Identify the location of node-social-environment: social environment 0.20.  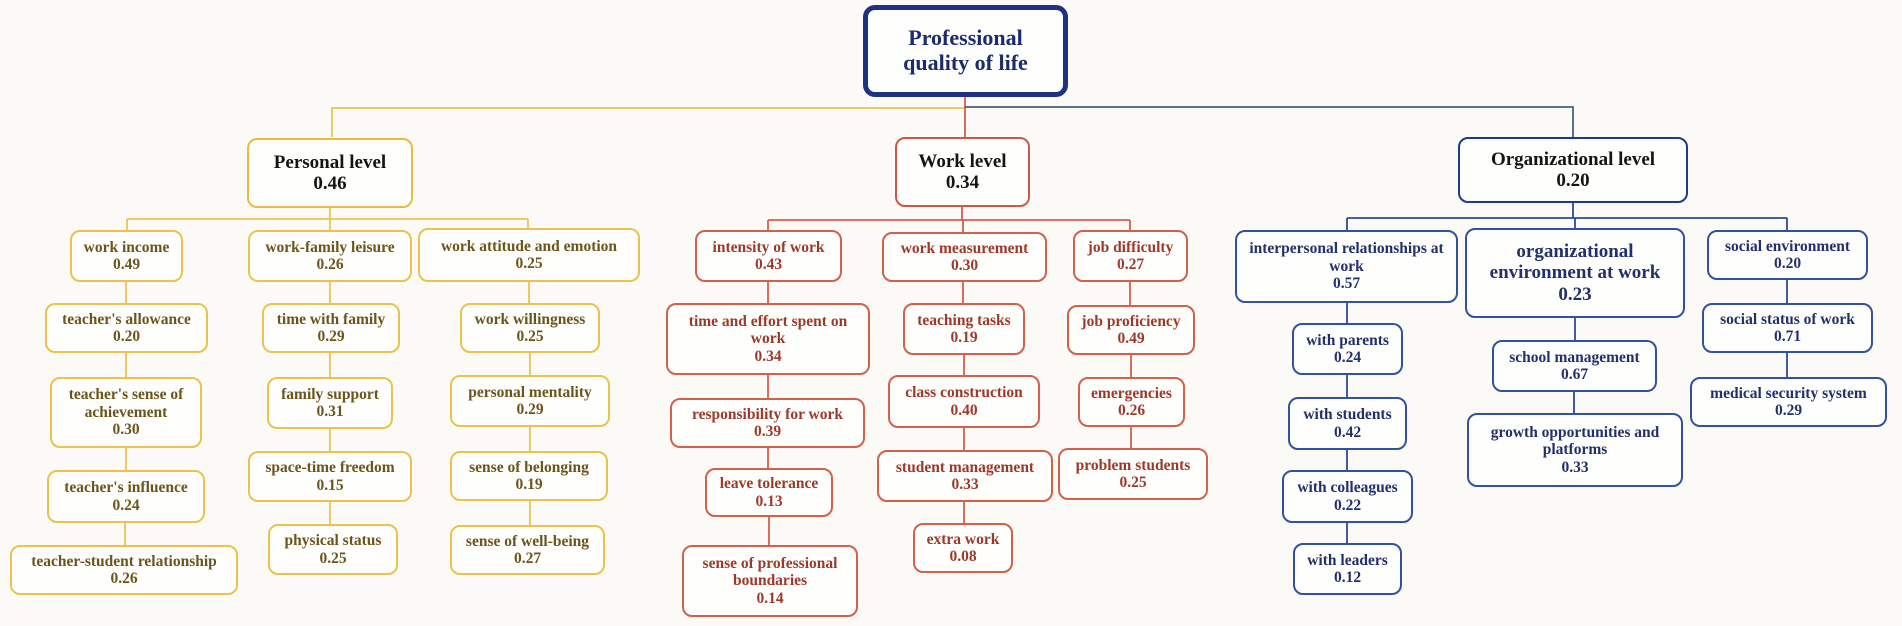
(1787, 255).